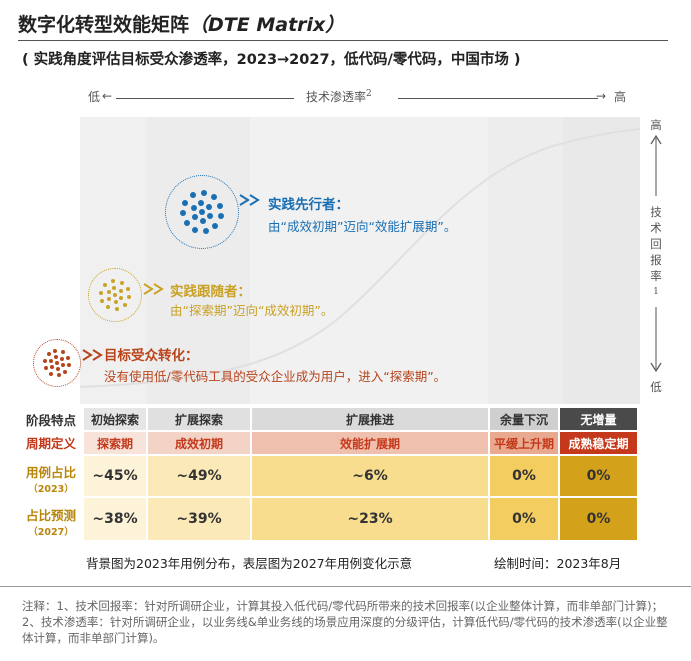 The height and width of the screenshot is (661, 691). Describe the element at coordinates (50, 420) in the screenshot. I see `row-header-stage: 阶段特点` at that location.